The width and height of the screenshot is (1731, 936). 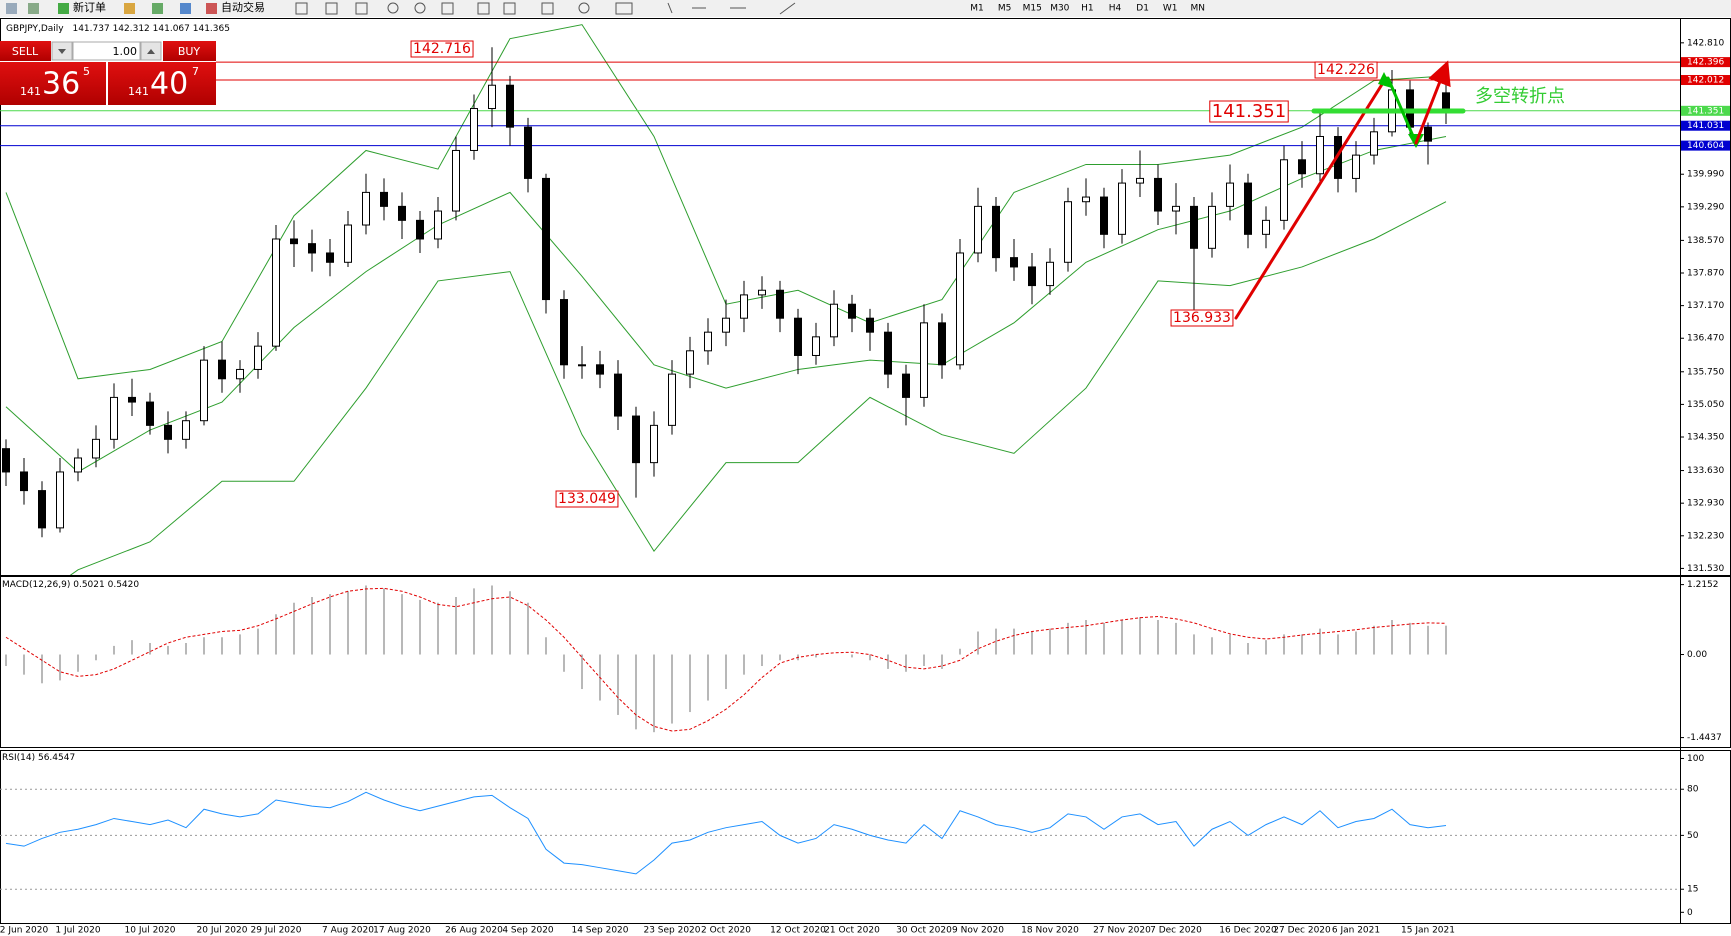 I want to click on y-tick-label: 80, so click(x=1693, y=790).